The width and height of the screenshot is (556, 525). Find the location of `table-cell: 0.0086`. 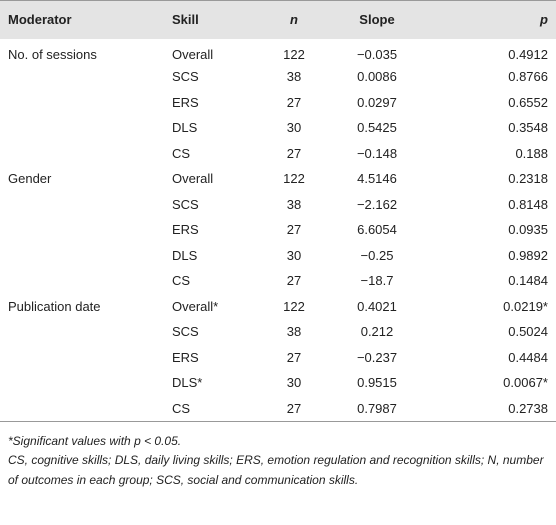

table-cell: 0.0086 is located at coordinates (377, 77).